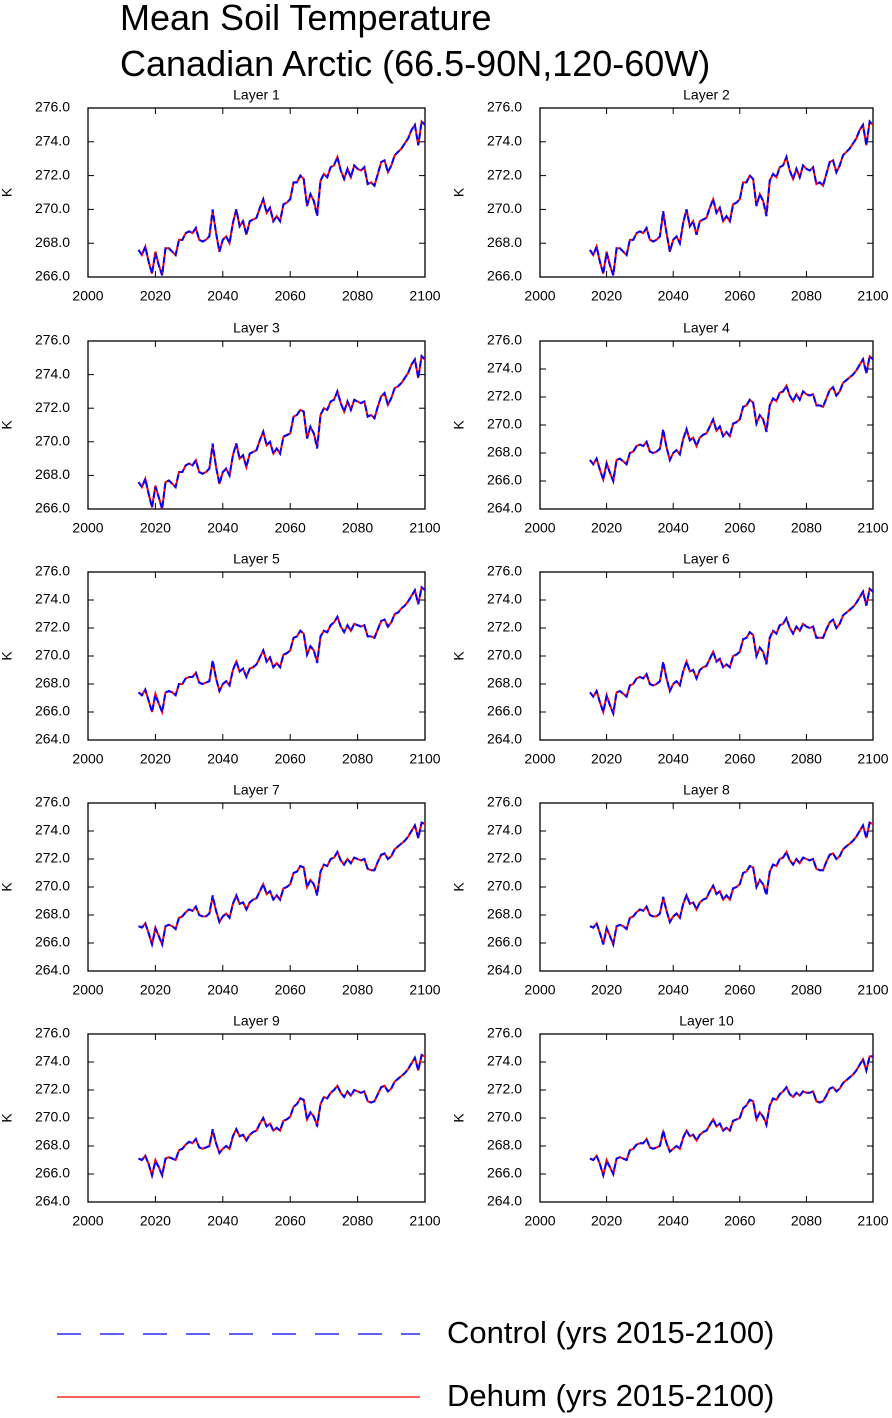 The height and width of the screenshot is (1418, 892). What do you see at coordinates (256, 559) in the screenshot?
I see `panel-title: Layer 5` at bounding box center [256, 559].